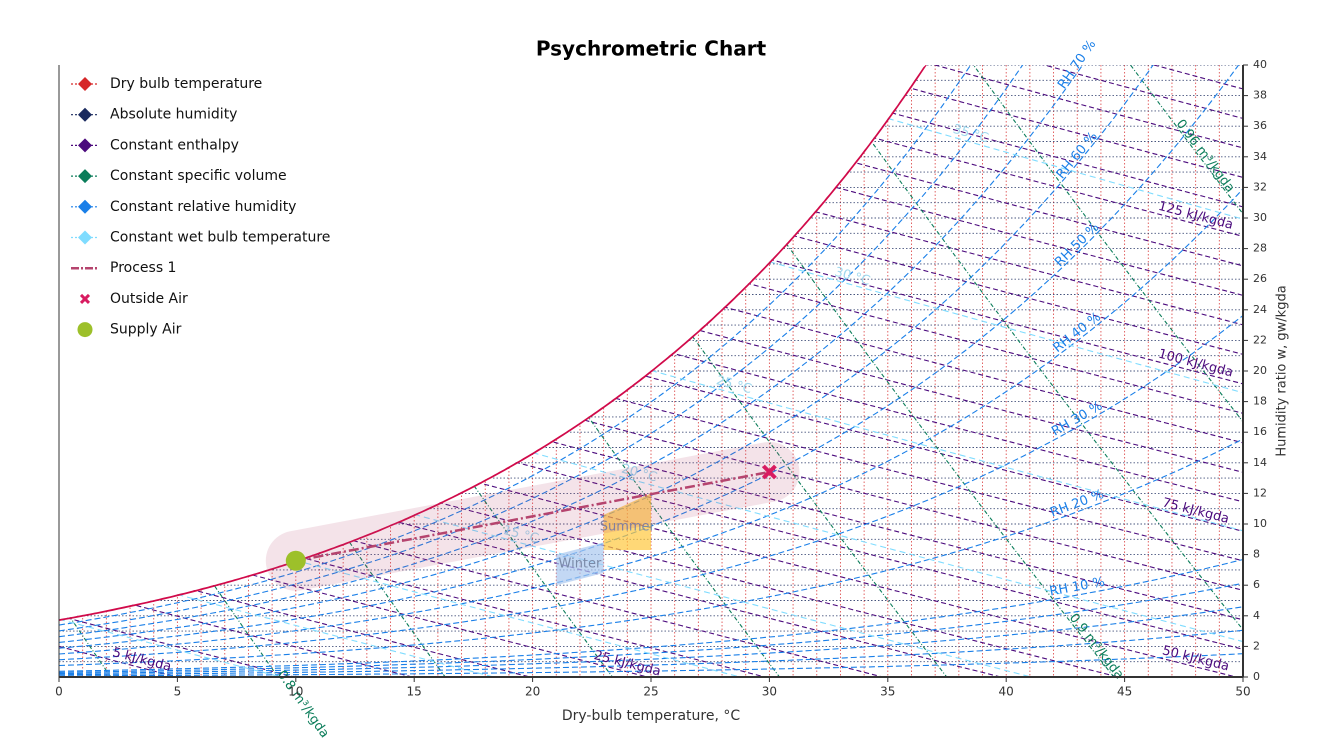 This screenshot has height=741, width=1319. I want to click on zone-label: Winter, so click(581, 563).